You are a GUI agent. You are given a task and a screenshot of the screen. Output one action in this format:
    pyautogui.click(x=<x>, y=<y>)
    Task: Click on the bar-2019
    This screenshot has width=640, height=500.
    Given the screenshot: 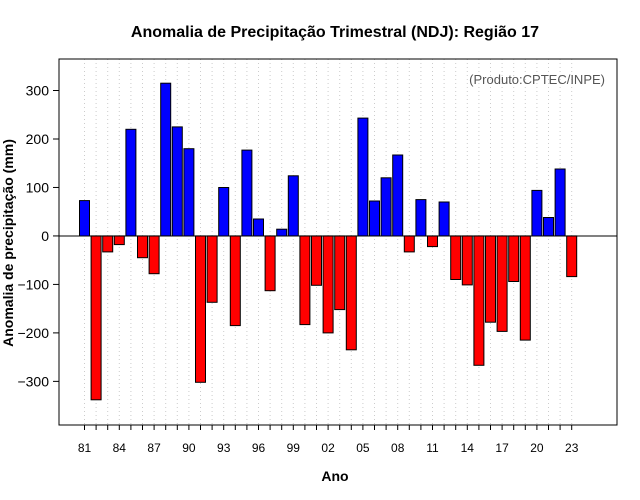 What is the action you would take?
    pyautogui.click(x=525, y=288)
    